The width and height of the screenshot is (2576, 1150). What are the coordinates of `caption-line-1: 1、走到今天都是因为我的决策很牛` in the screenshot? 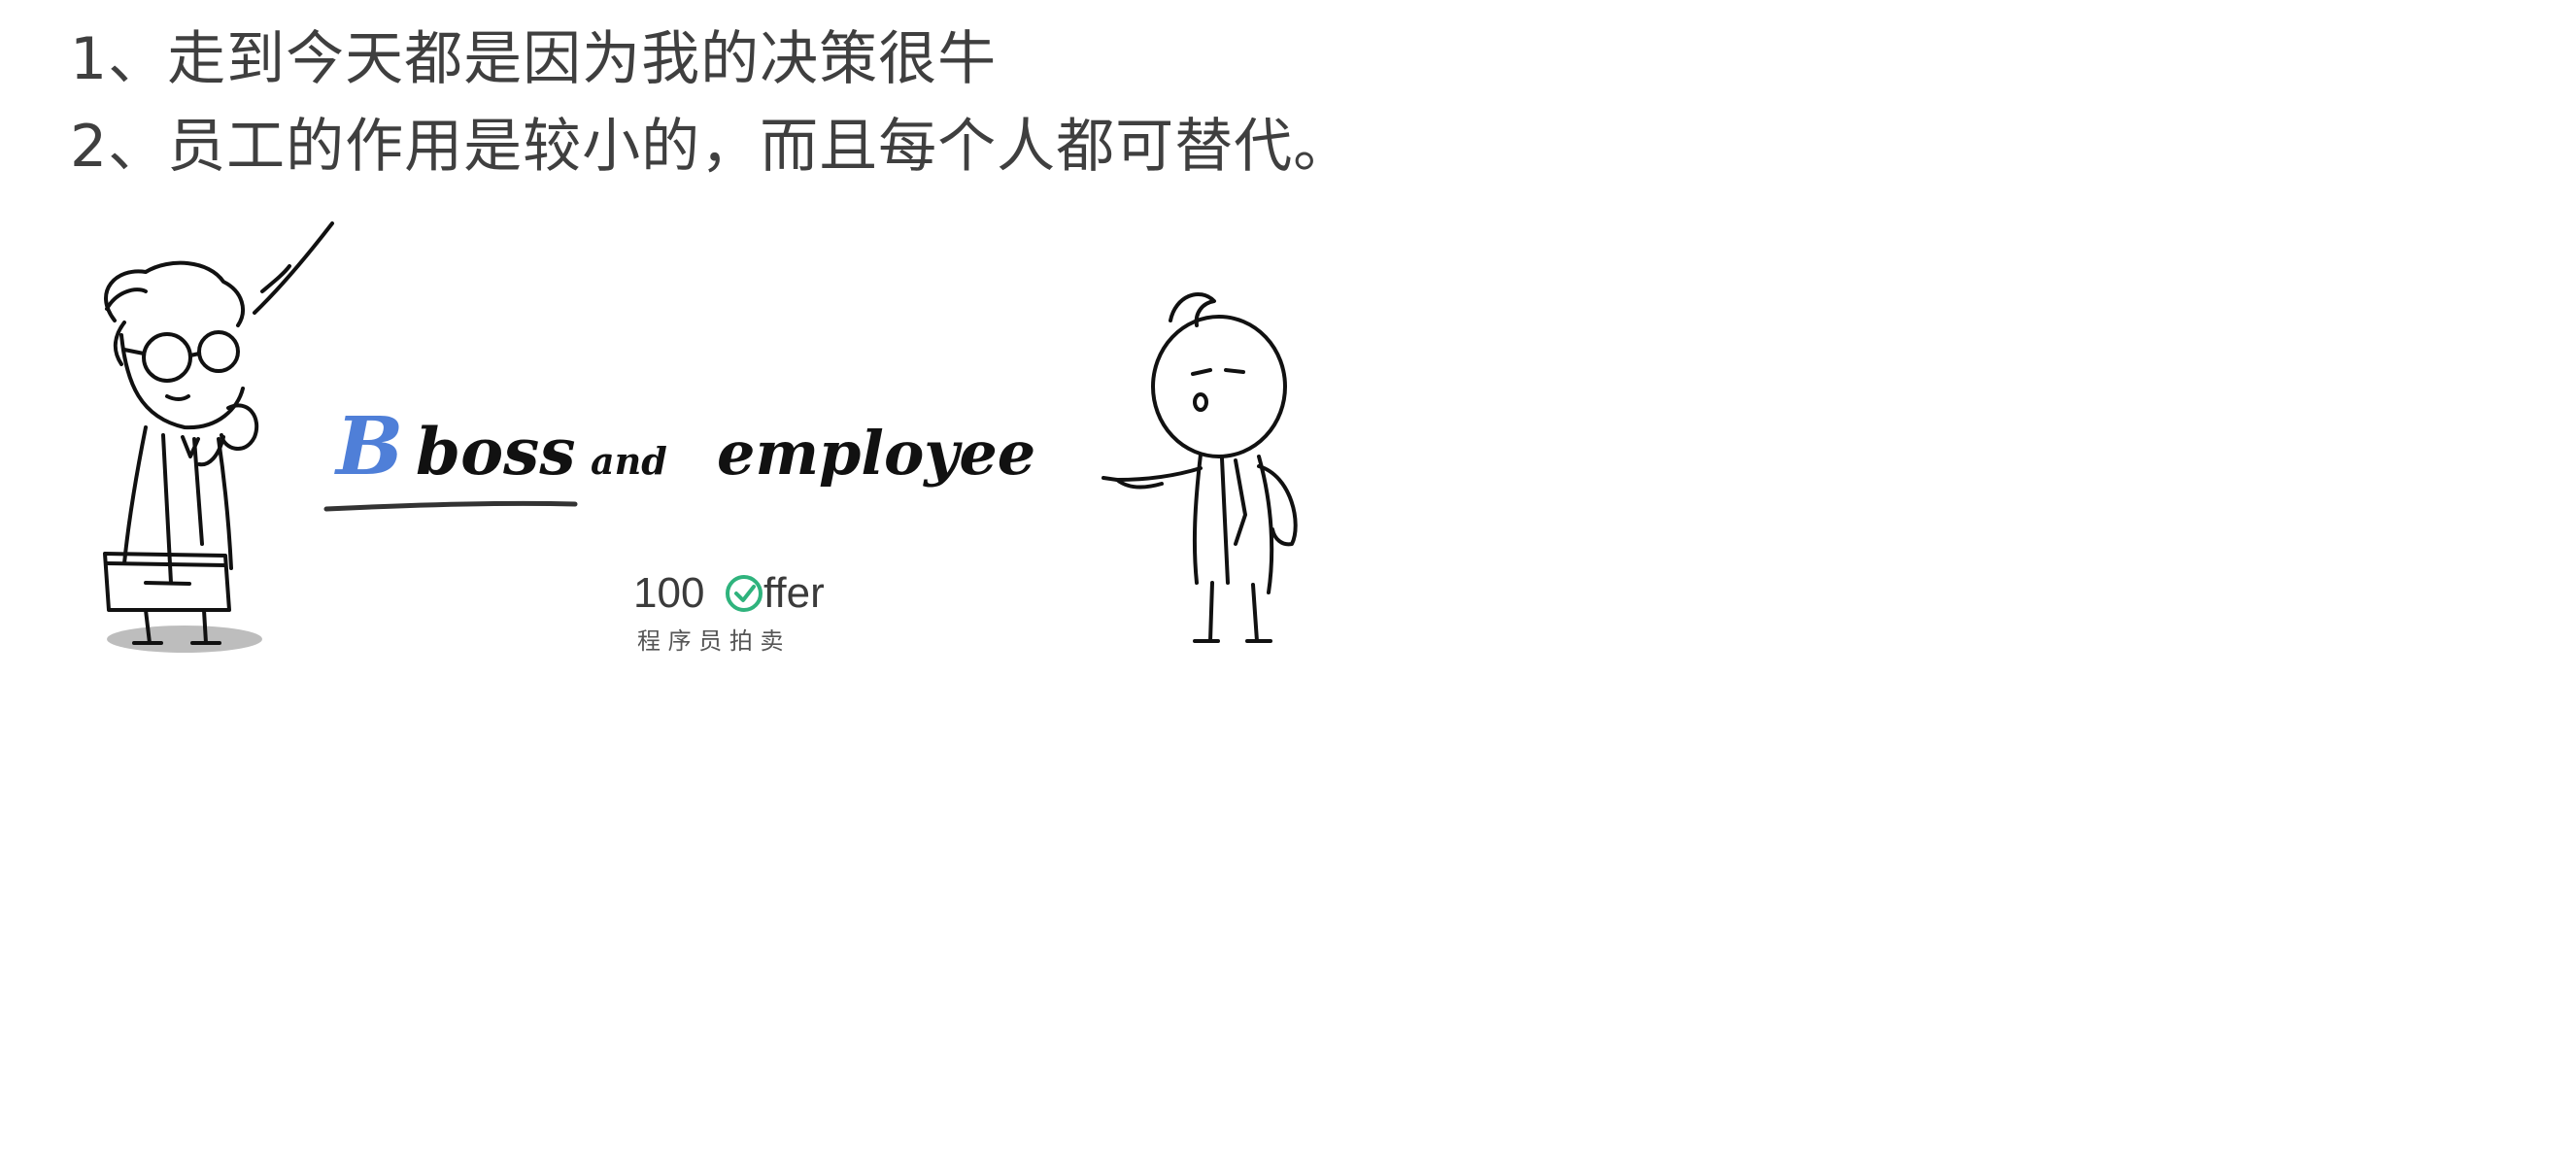 It's located at (534, 59).